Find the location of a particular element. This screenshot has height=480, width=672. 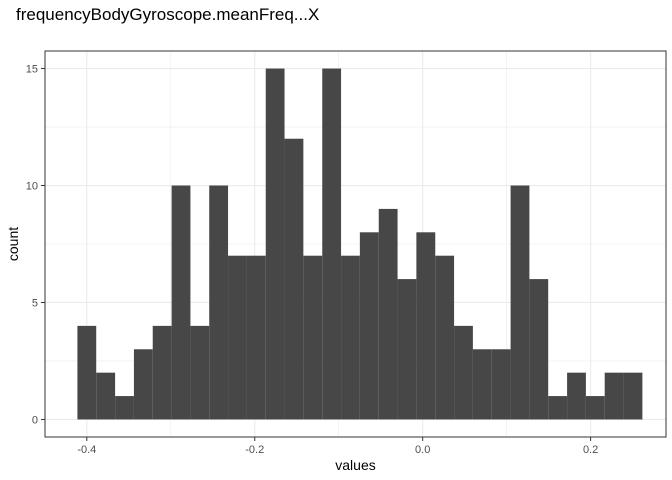

y-tick-label: 10 is located at coordinates (32, 187).